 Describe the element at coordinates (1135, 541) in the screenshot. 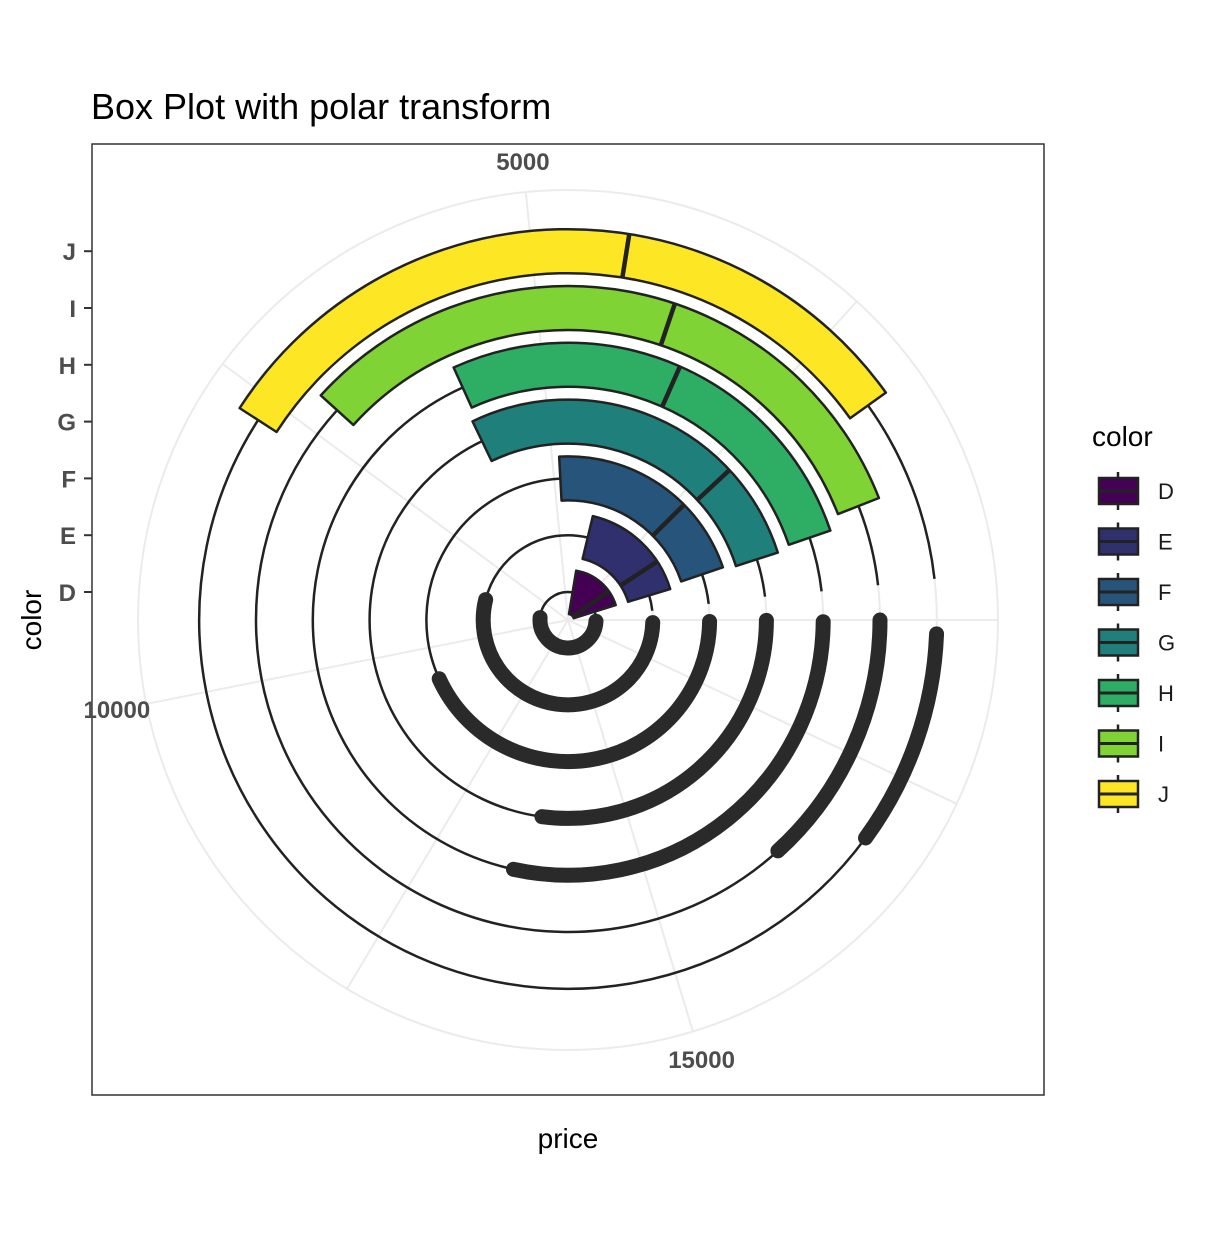

I see `legend-item-E: E` at that location.